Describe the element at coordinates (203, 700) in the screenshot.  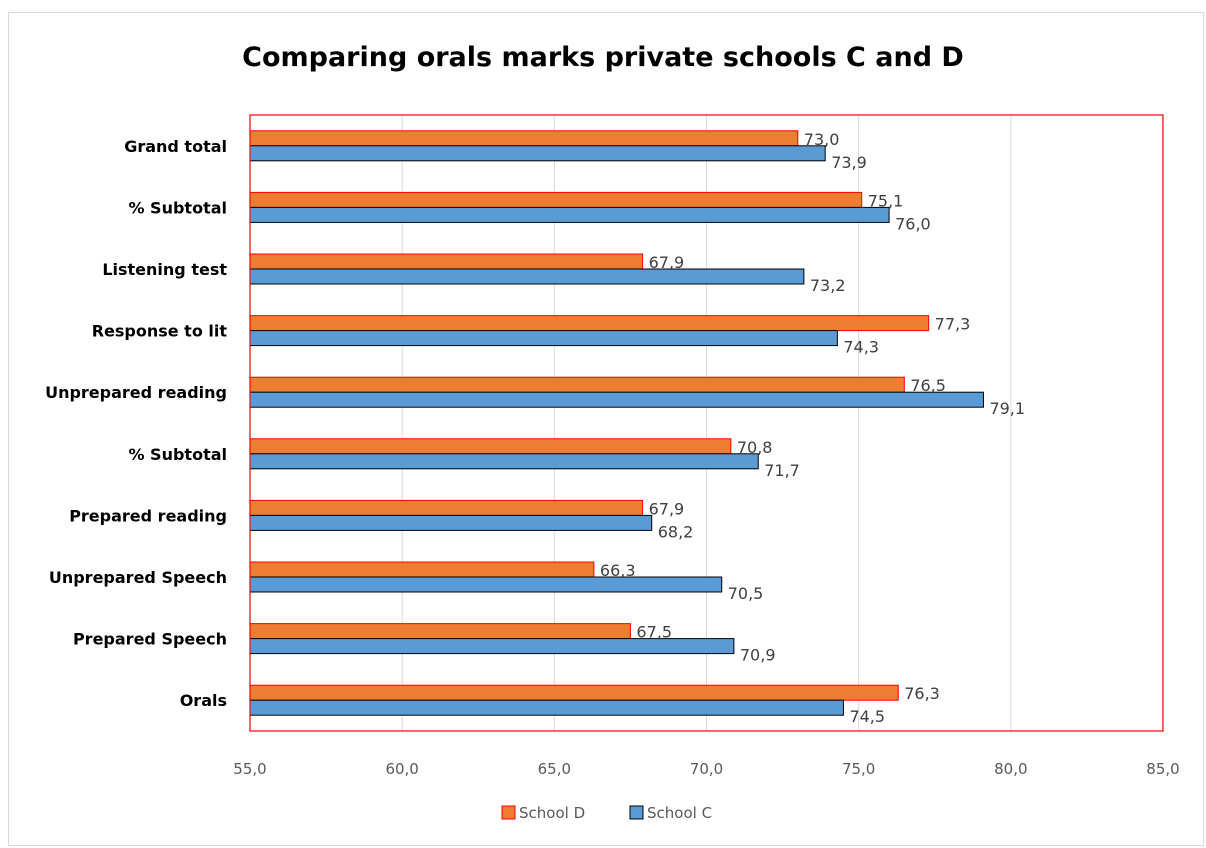
I see `category-label: Orals` at that location.